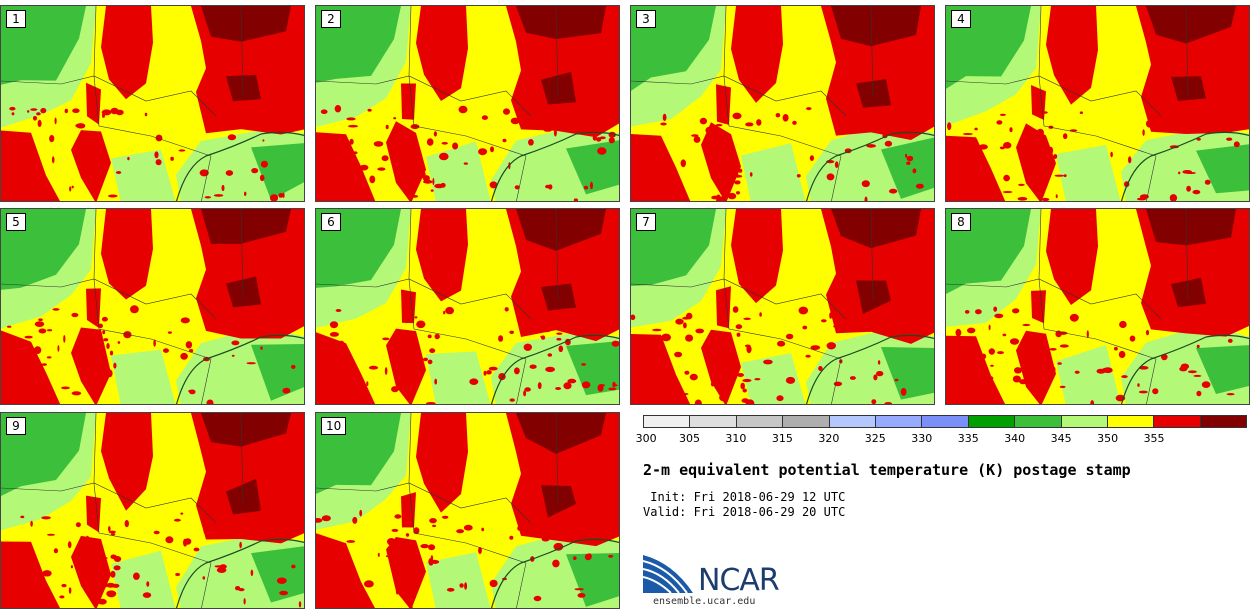  Describe the element at coordinates (1097, 306) in the screenshot. I see `ensemble-member-panel: 8` at that location.